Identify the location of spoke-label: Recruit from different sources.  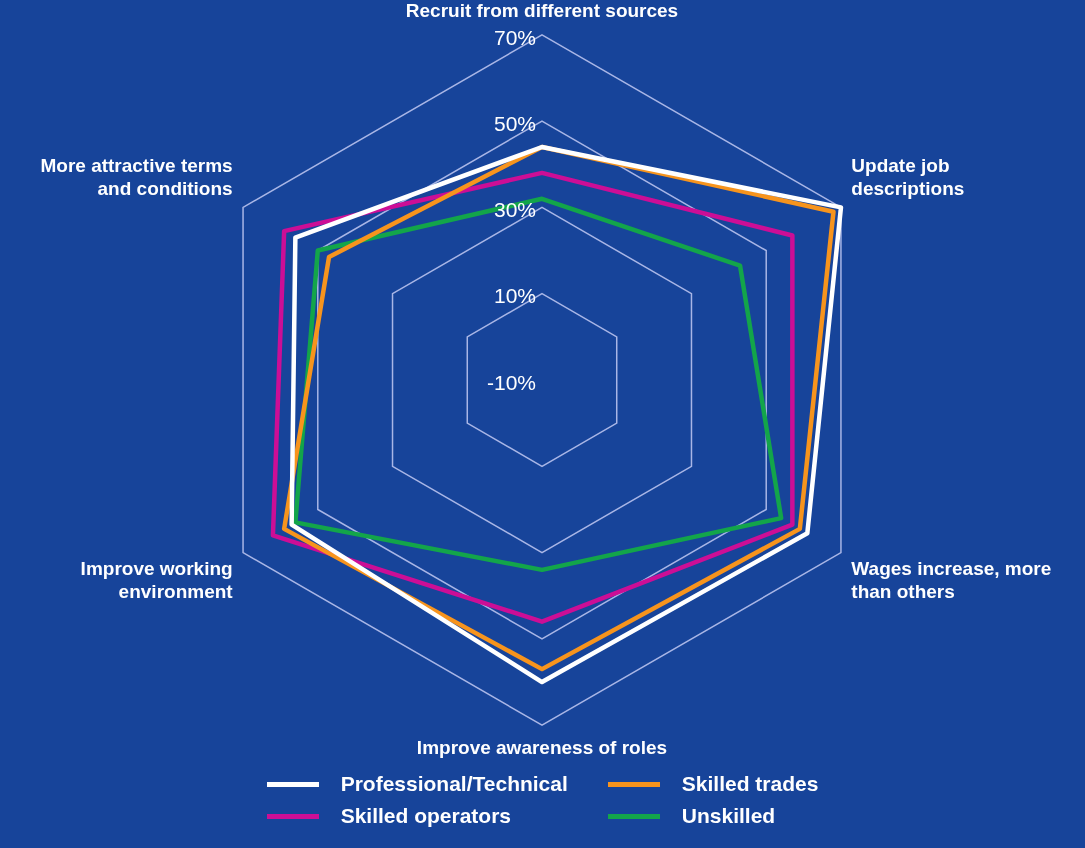
(542, 10).